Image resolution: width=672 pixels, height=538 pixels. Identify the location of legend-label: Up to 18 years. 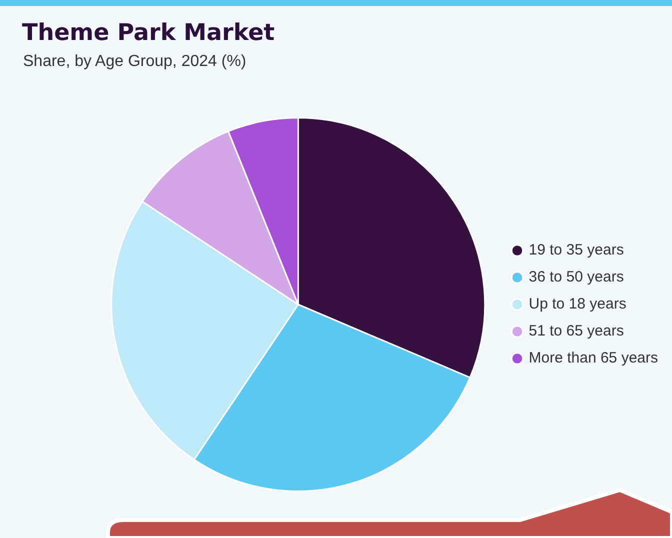
(577, 304).